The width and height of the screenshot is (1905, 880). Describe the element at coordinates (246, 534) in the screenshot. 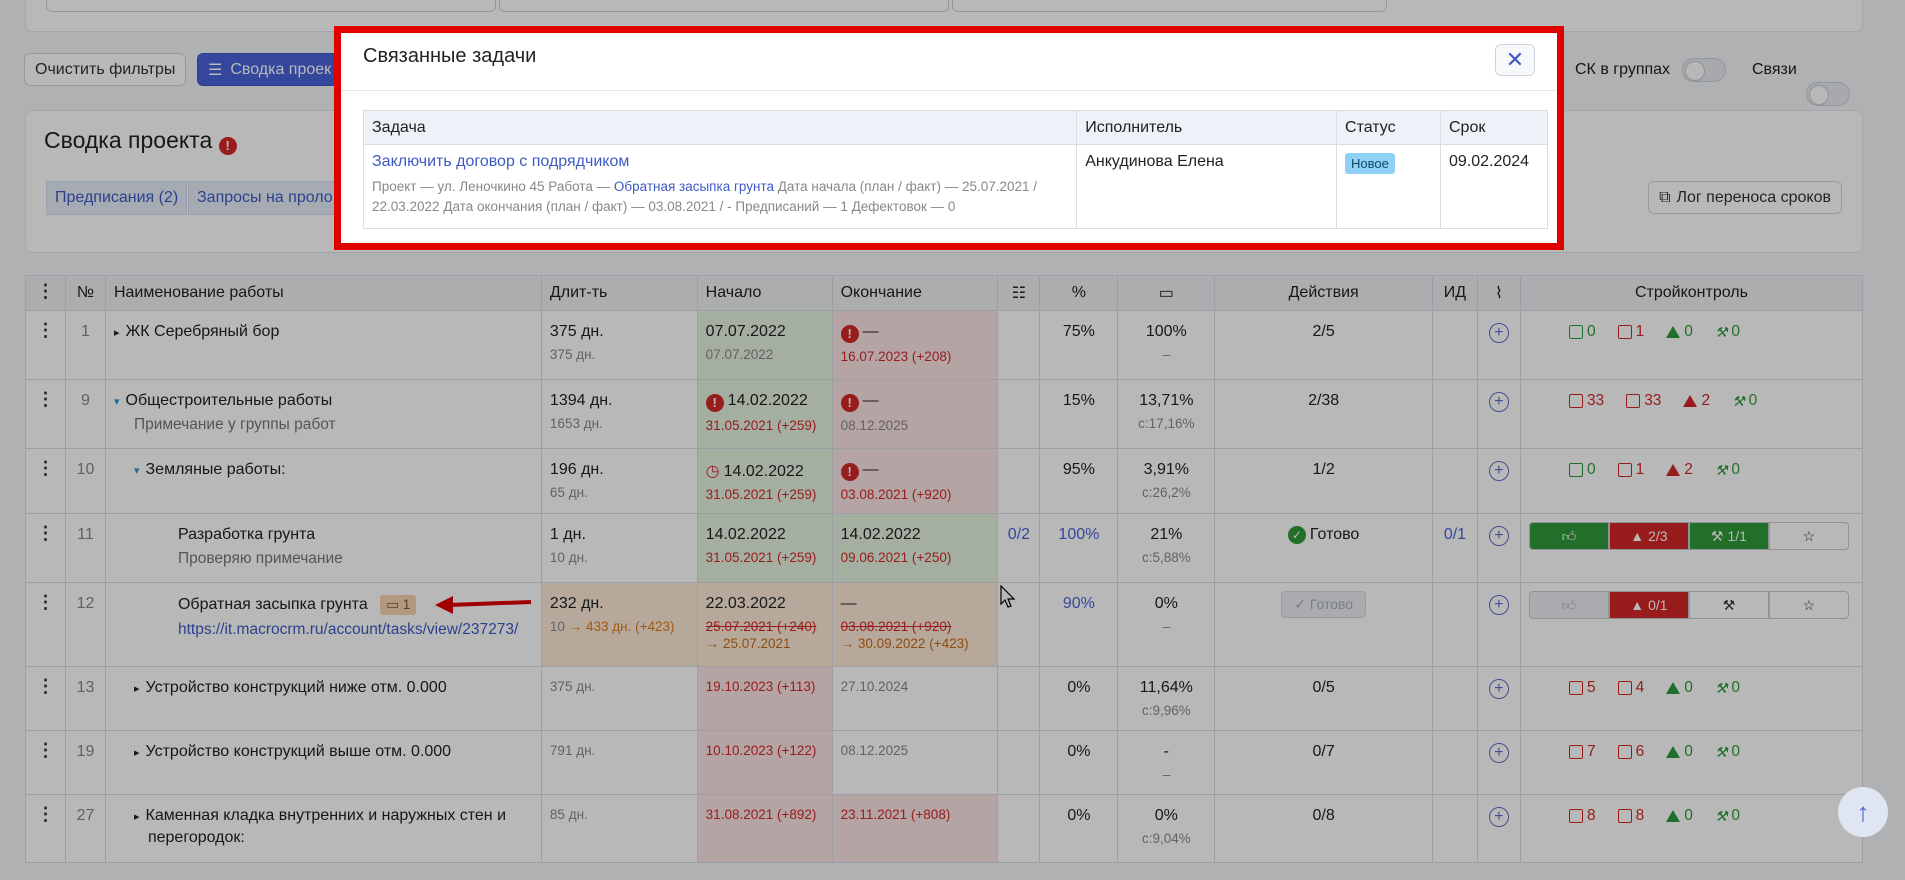

I see `row-name: Разработка грунта` at that location.